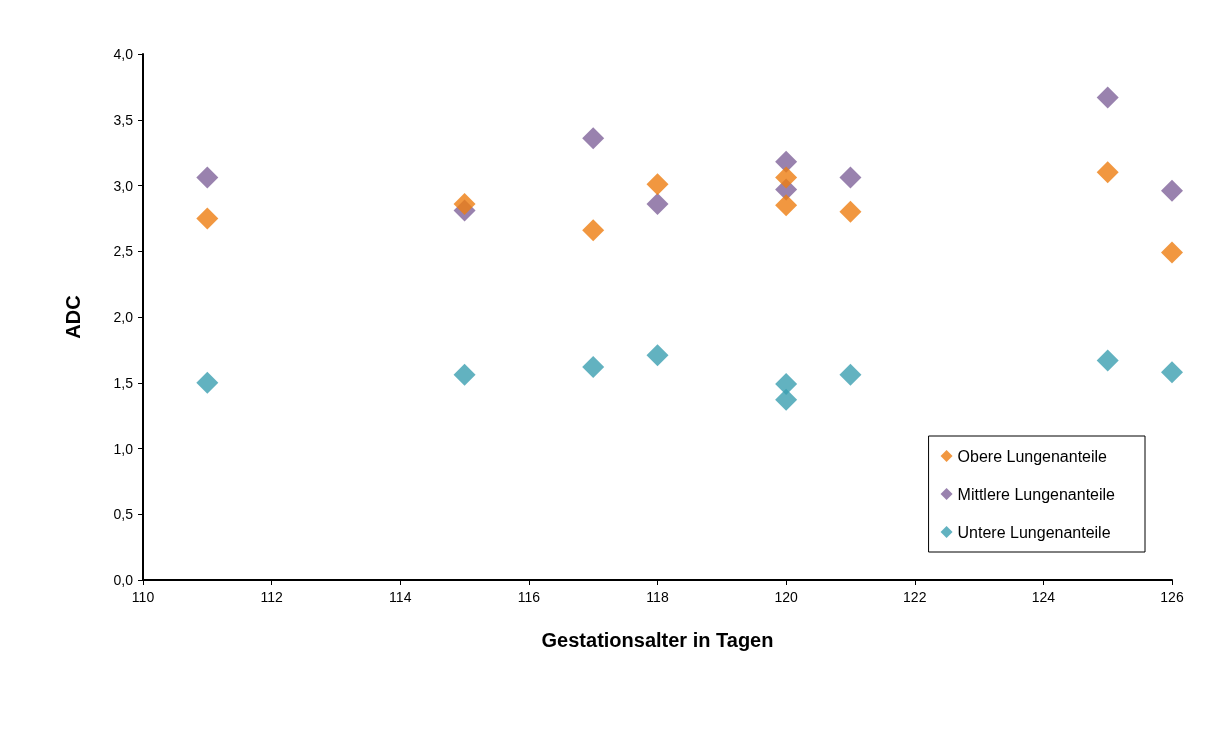  Describe the element at coordinates (123, 580) in the screenshot. I see `y-tick-label: 0,0` at that location.